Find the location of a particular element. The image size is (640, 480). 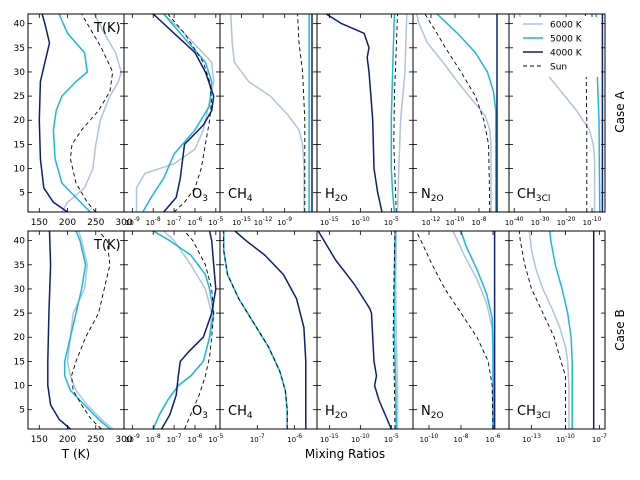

panel-species-label: CH4 is located at coordinates (240, 195).